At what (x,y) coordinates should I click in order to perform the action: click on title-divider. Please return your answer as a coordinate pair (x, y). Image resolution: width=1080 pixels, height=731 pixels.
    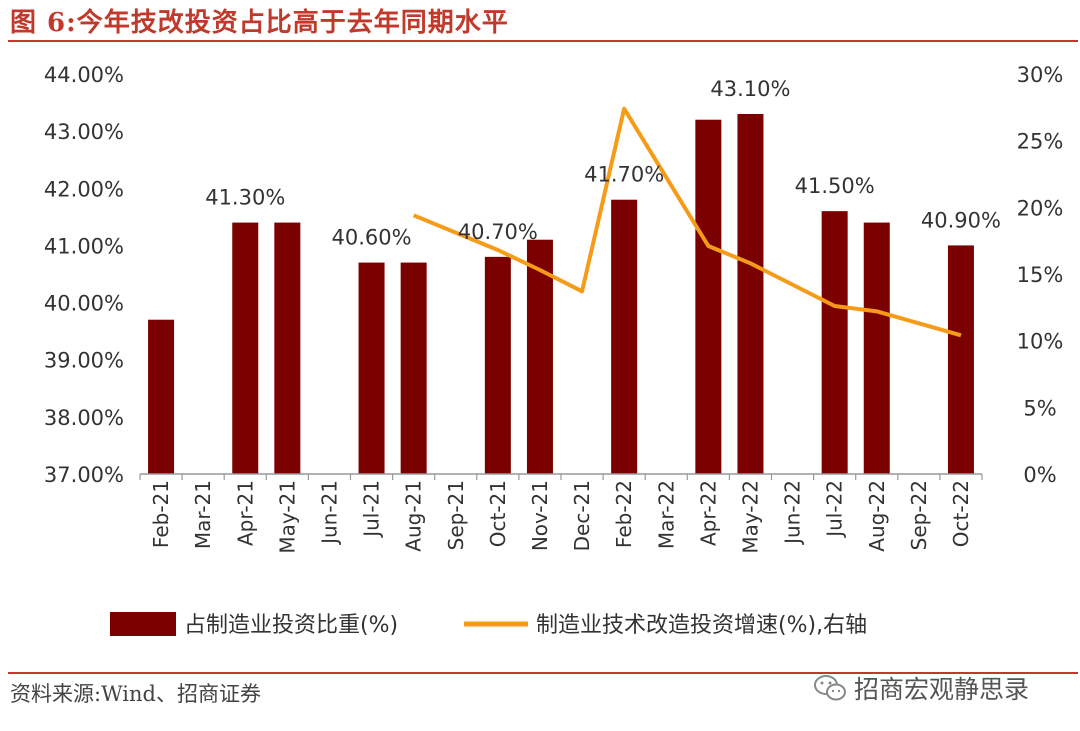
    Looking at the image, I should click on (543, 41).